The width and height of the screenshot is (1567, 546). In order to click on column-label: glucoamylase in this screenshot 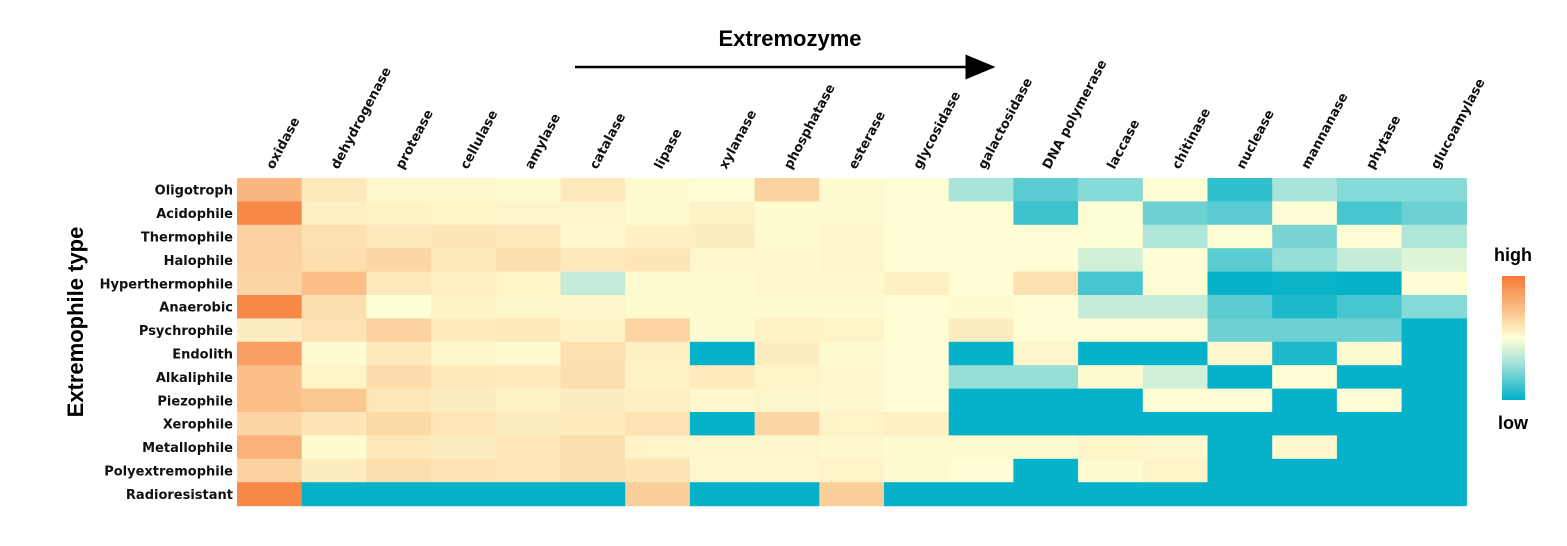, I will do `click(1458, 124)`.